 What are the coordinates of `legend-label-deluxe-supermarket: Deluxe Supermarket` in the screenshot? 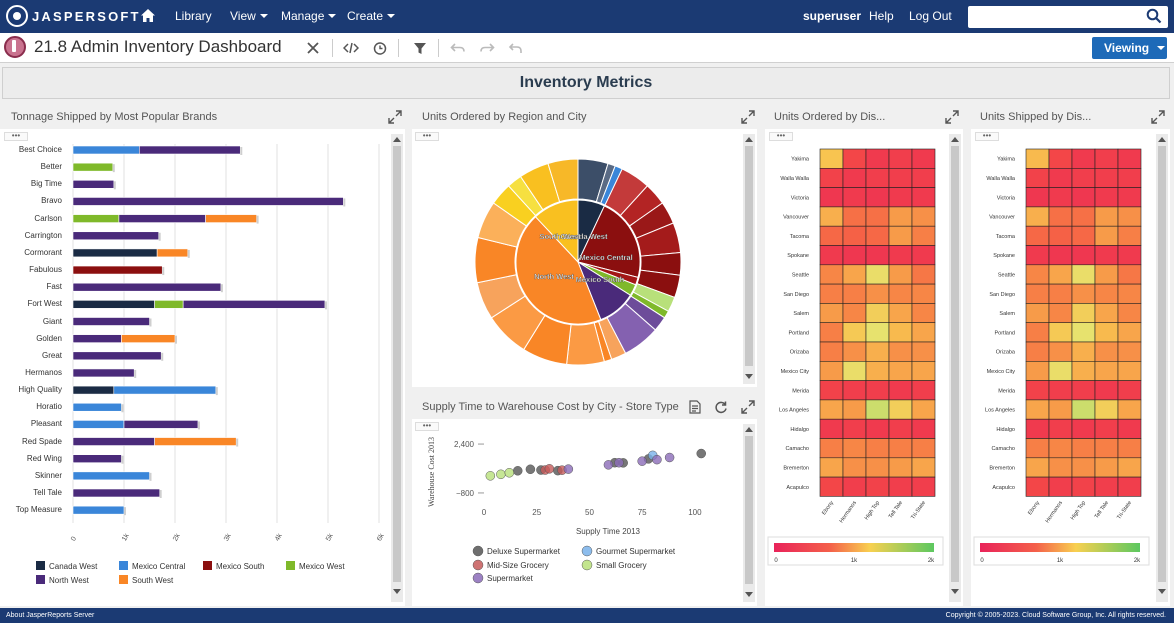 It's located at (524, 551).